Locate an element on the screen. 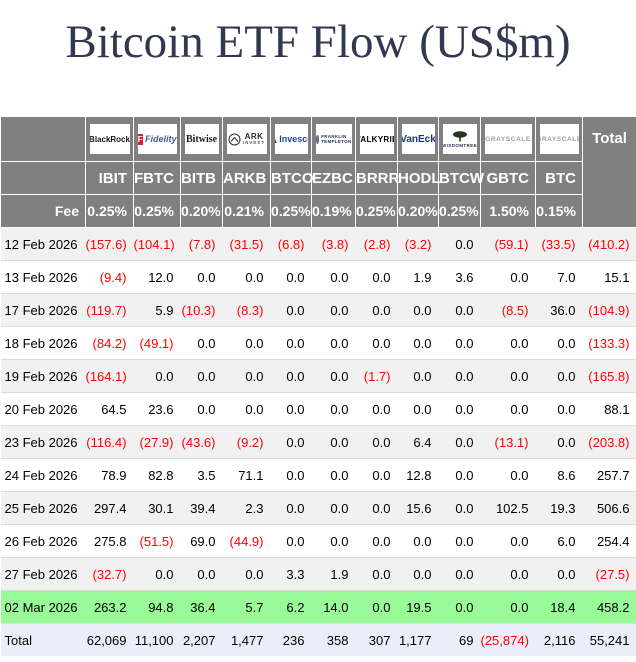 This screenshot has height=662, width=636. flow-cell: 6.2 is located at coordinates (291, 607).